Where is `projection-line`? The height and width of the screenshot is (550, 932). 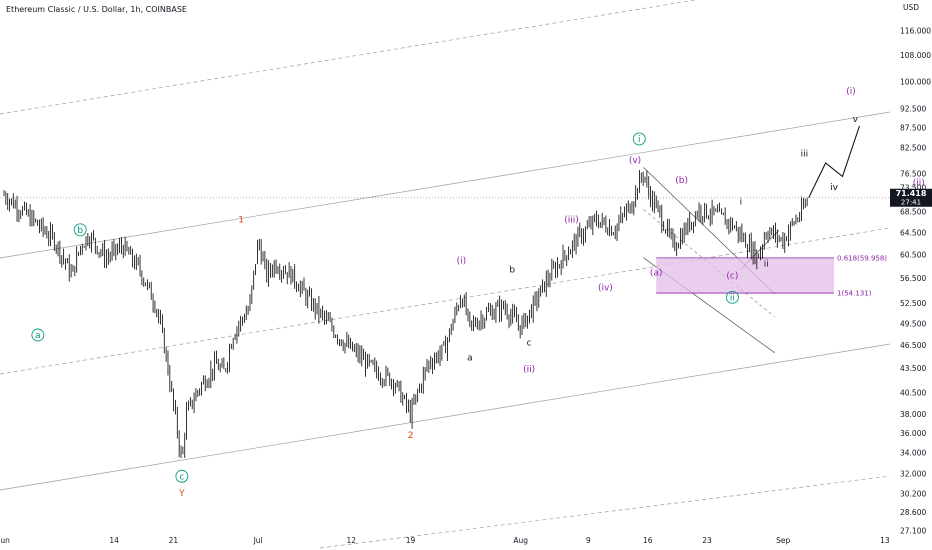
projection-line is located at coordinates (834, 162).